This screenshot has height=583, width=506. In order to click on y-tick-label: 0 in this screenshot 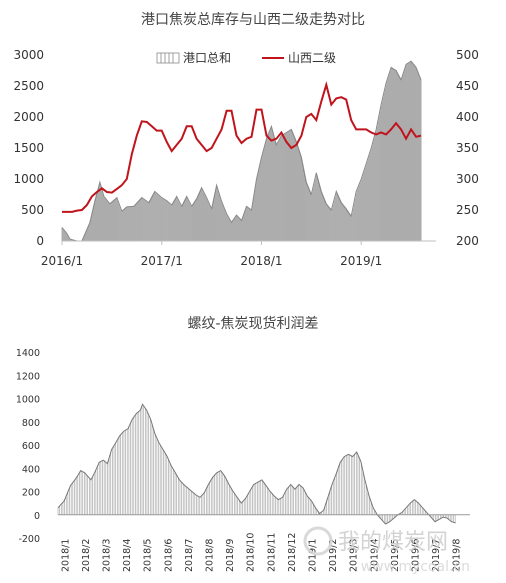, I will do `click(37, 516)`.